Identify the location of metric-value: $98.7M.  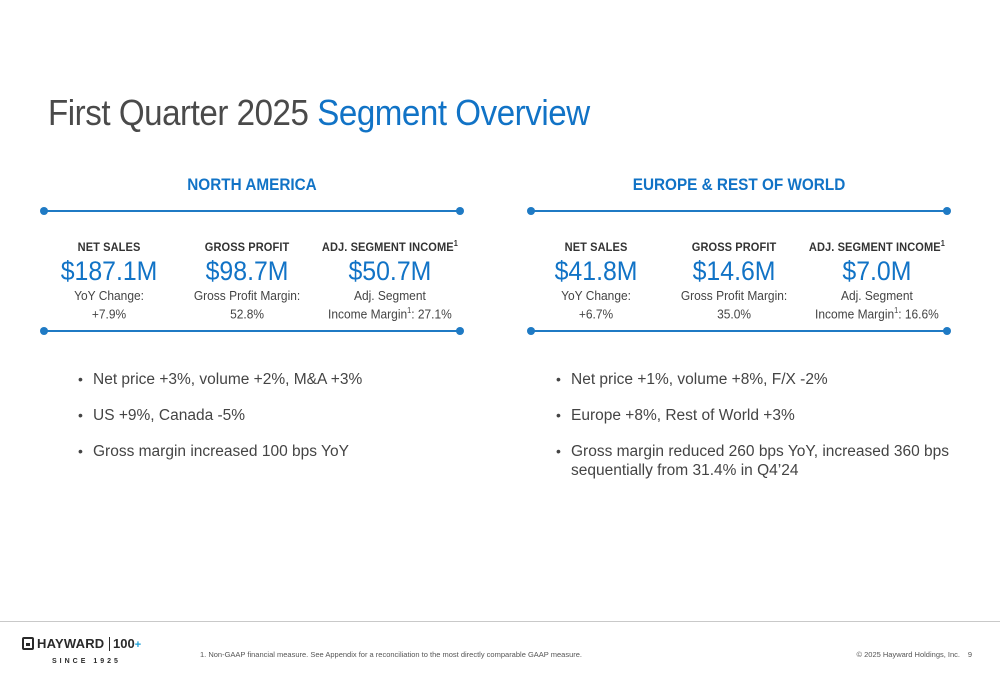
(247, 271).